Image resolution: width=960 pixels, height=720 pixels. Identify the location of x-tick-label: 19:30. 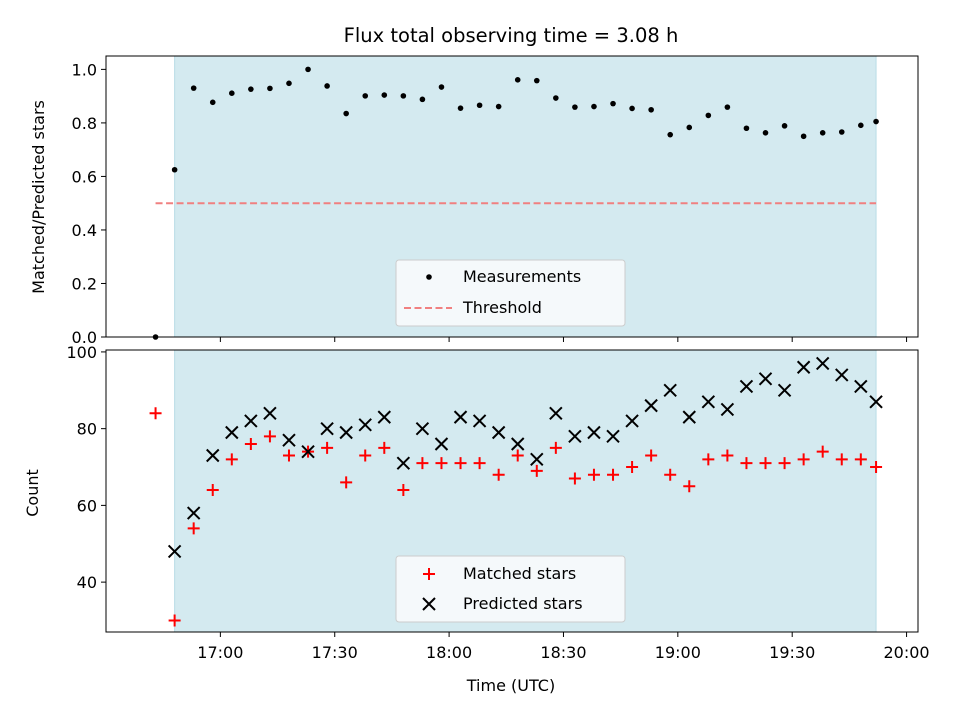
(792, 652).